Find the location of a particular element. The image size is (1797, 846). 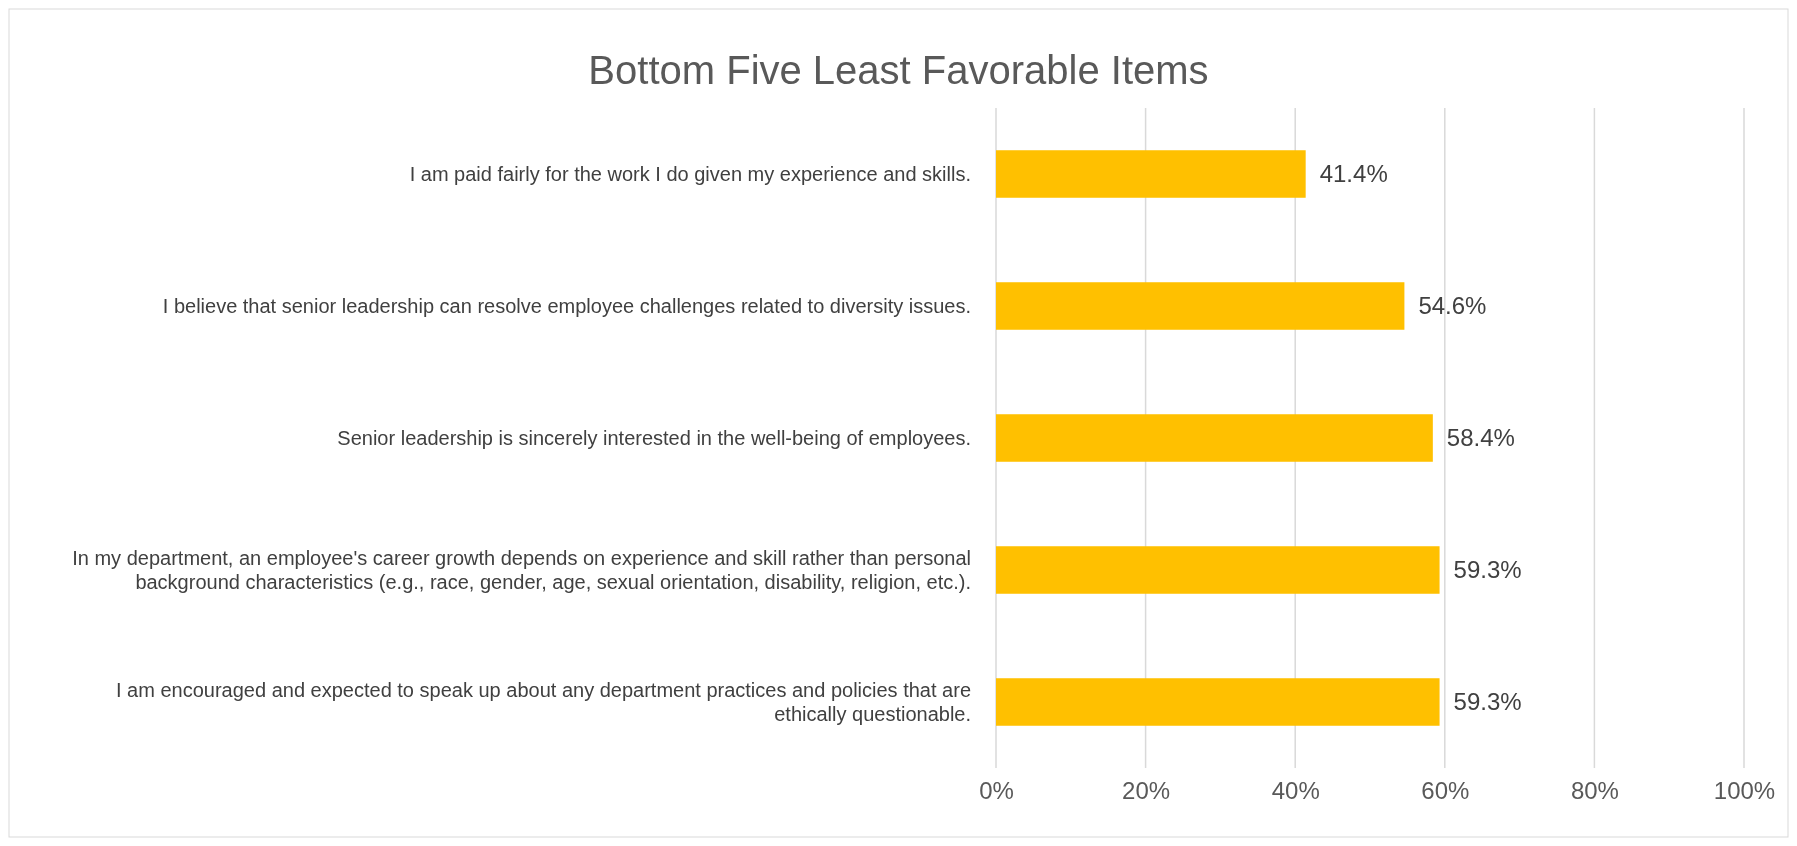

data-label: 58.4% is located at coordinates (1480, 438).